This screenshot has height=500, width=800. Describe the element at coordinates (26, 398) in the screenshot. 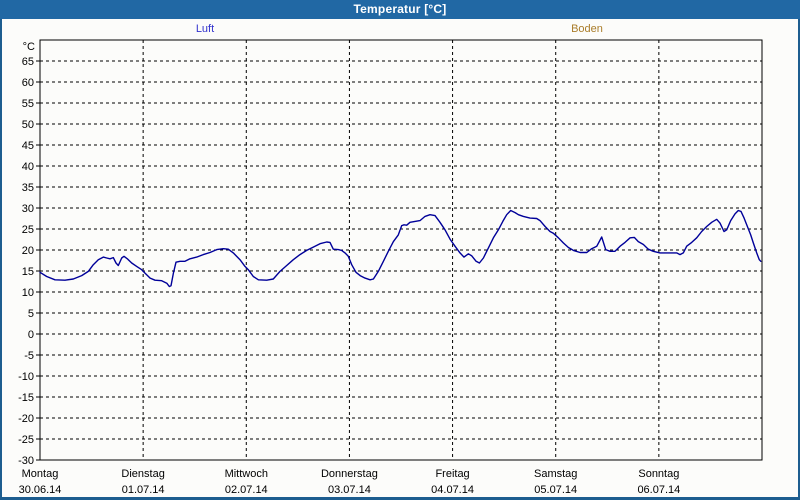

I see `y-tick-label: -15` at that location.